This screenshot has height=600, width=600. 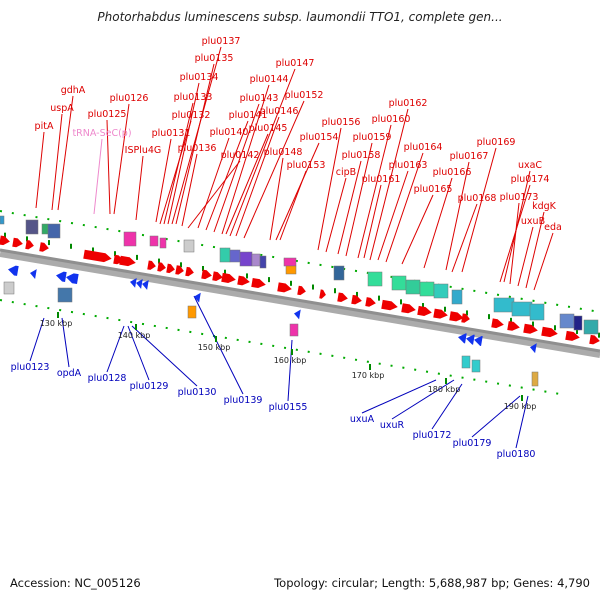 I want to click on gene-label-gdhA: gdhA, so click(x=73, y=90).